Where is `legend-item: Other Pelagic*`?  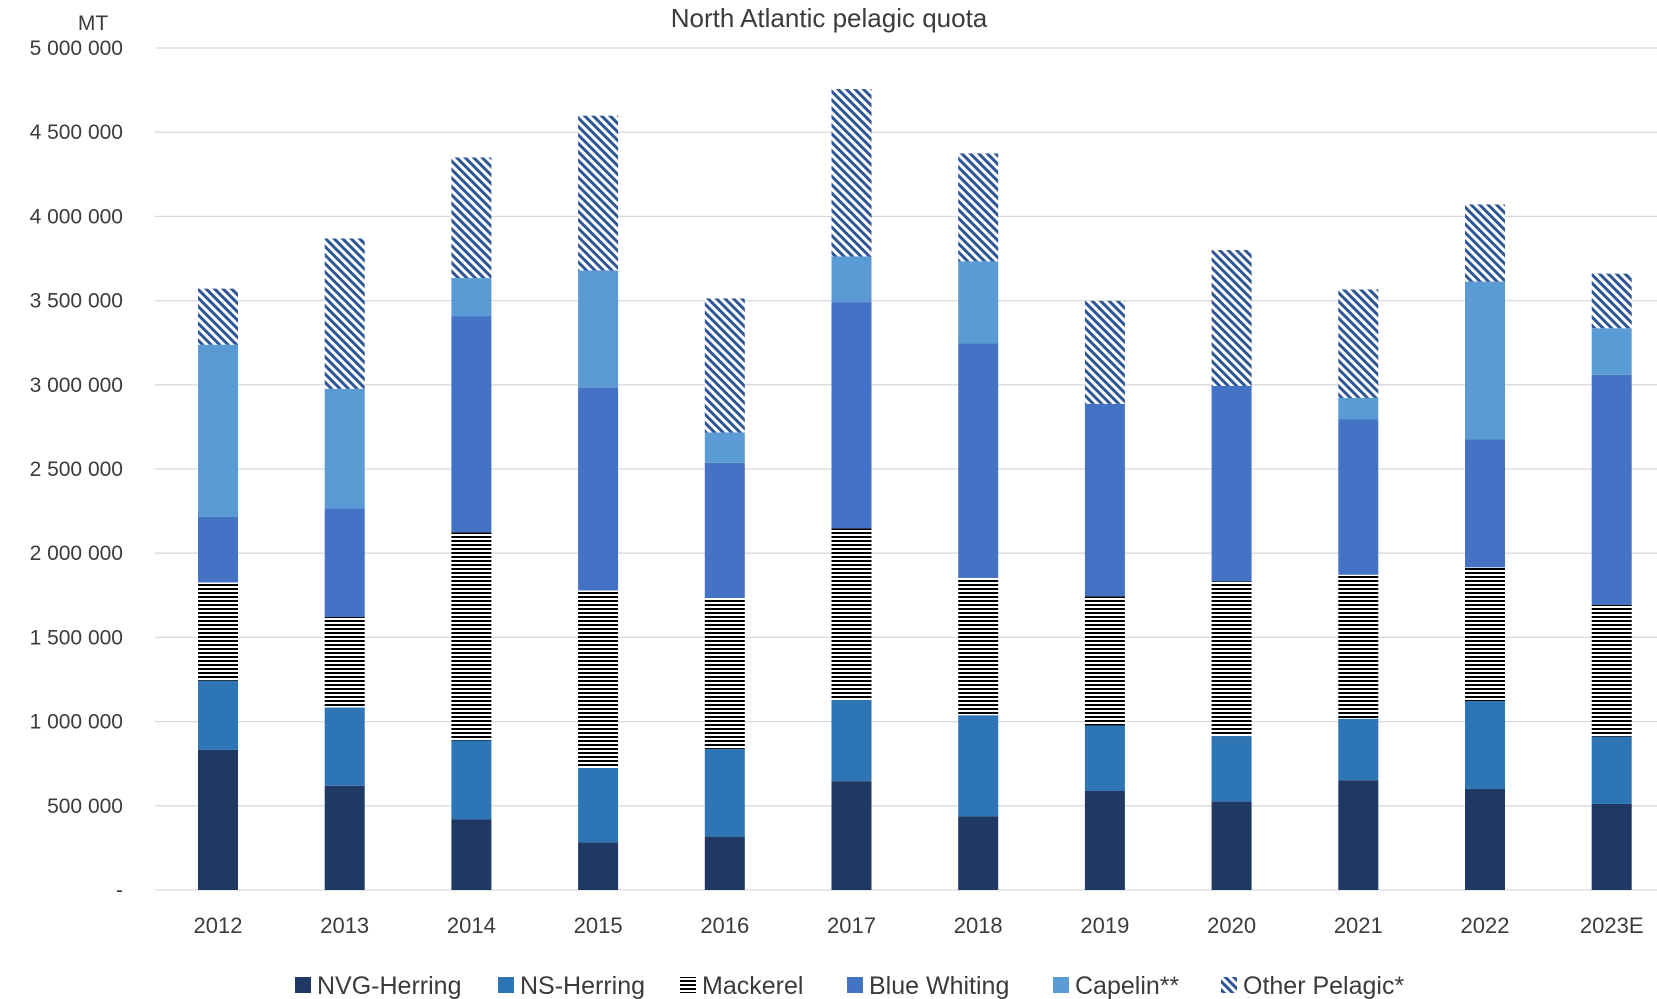 legend-item: Other Pelagic* is located at coordinates (1312, 985).